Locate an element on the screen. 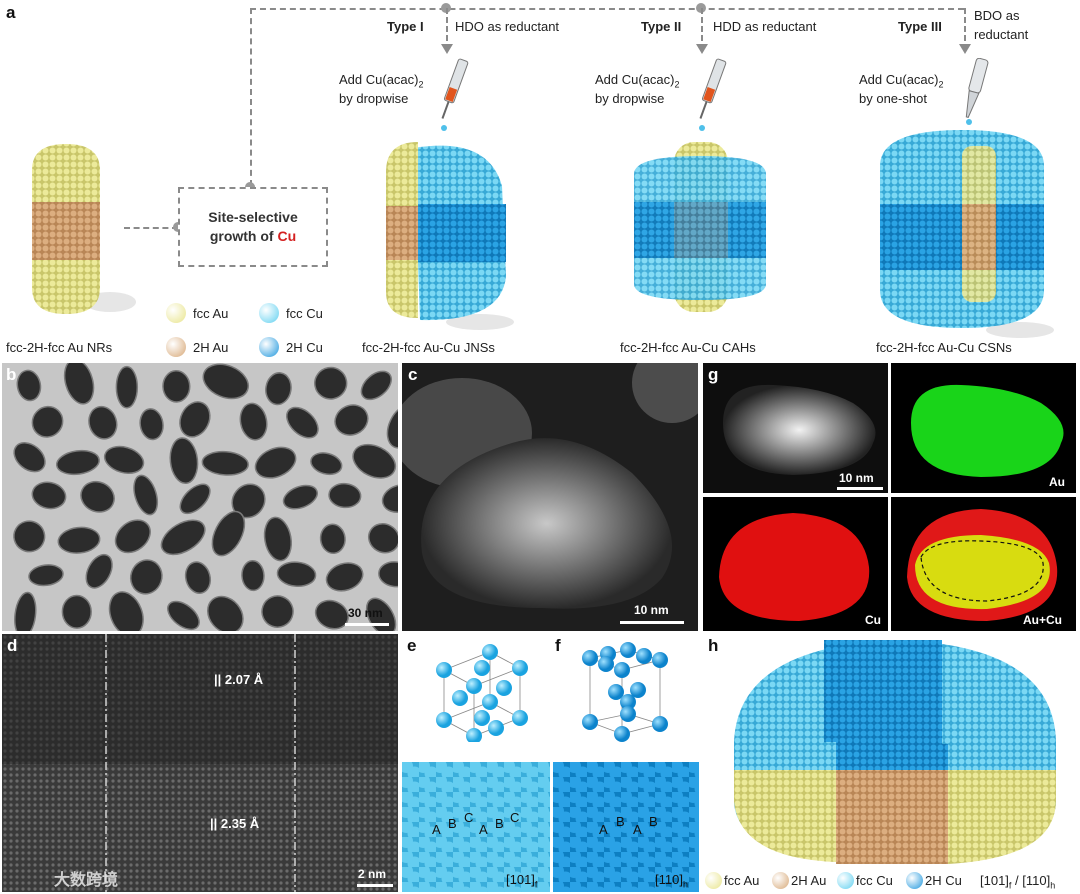 This screenshot has height=894, width=1080. panel-letter-b: b is located at coordinates (11, 374).